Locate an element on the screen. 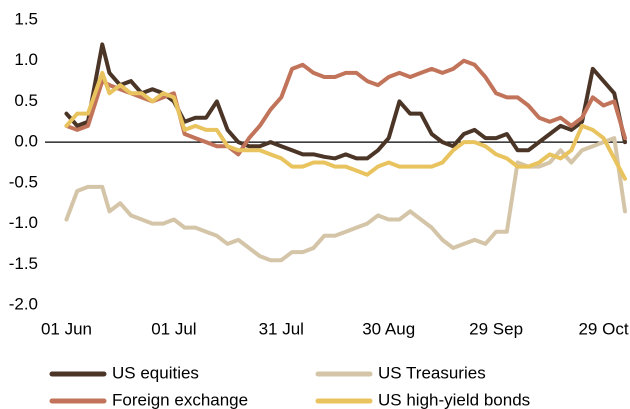 The image size is (630, 409). y-tick-label: -0.5 is located at coordinates (23, 181).